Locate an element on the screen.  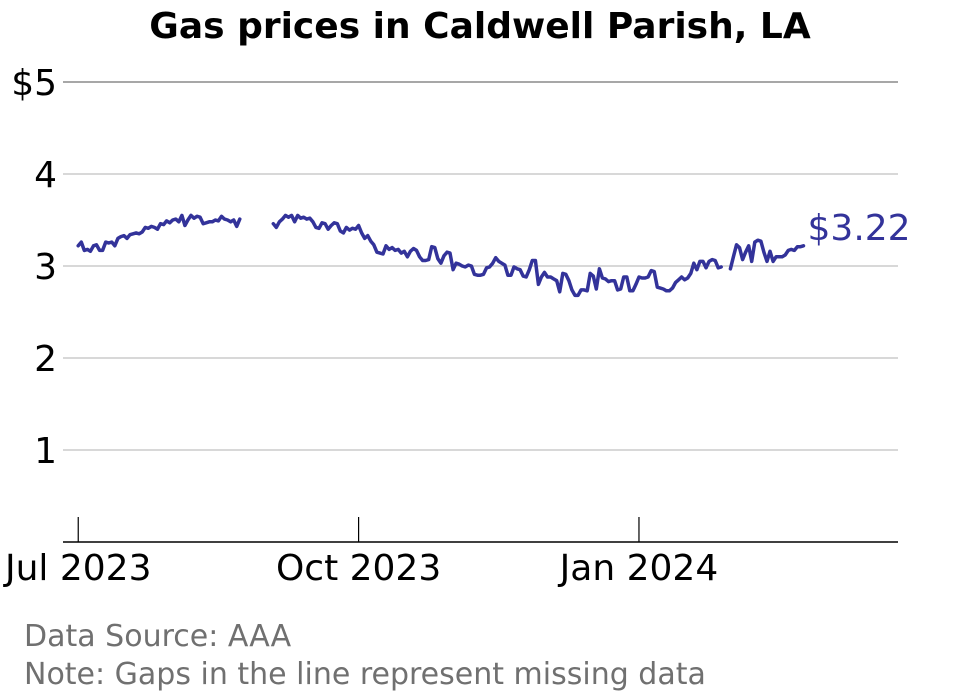
y-tick-label: 4 is located at coordinates (45, 175).